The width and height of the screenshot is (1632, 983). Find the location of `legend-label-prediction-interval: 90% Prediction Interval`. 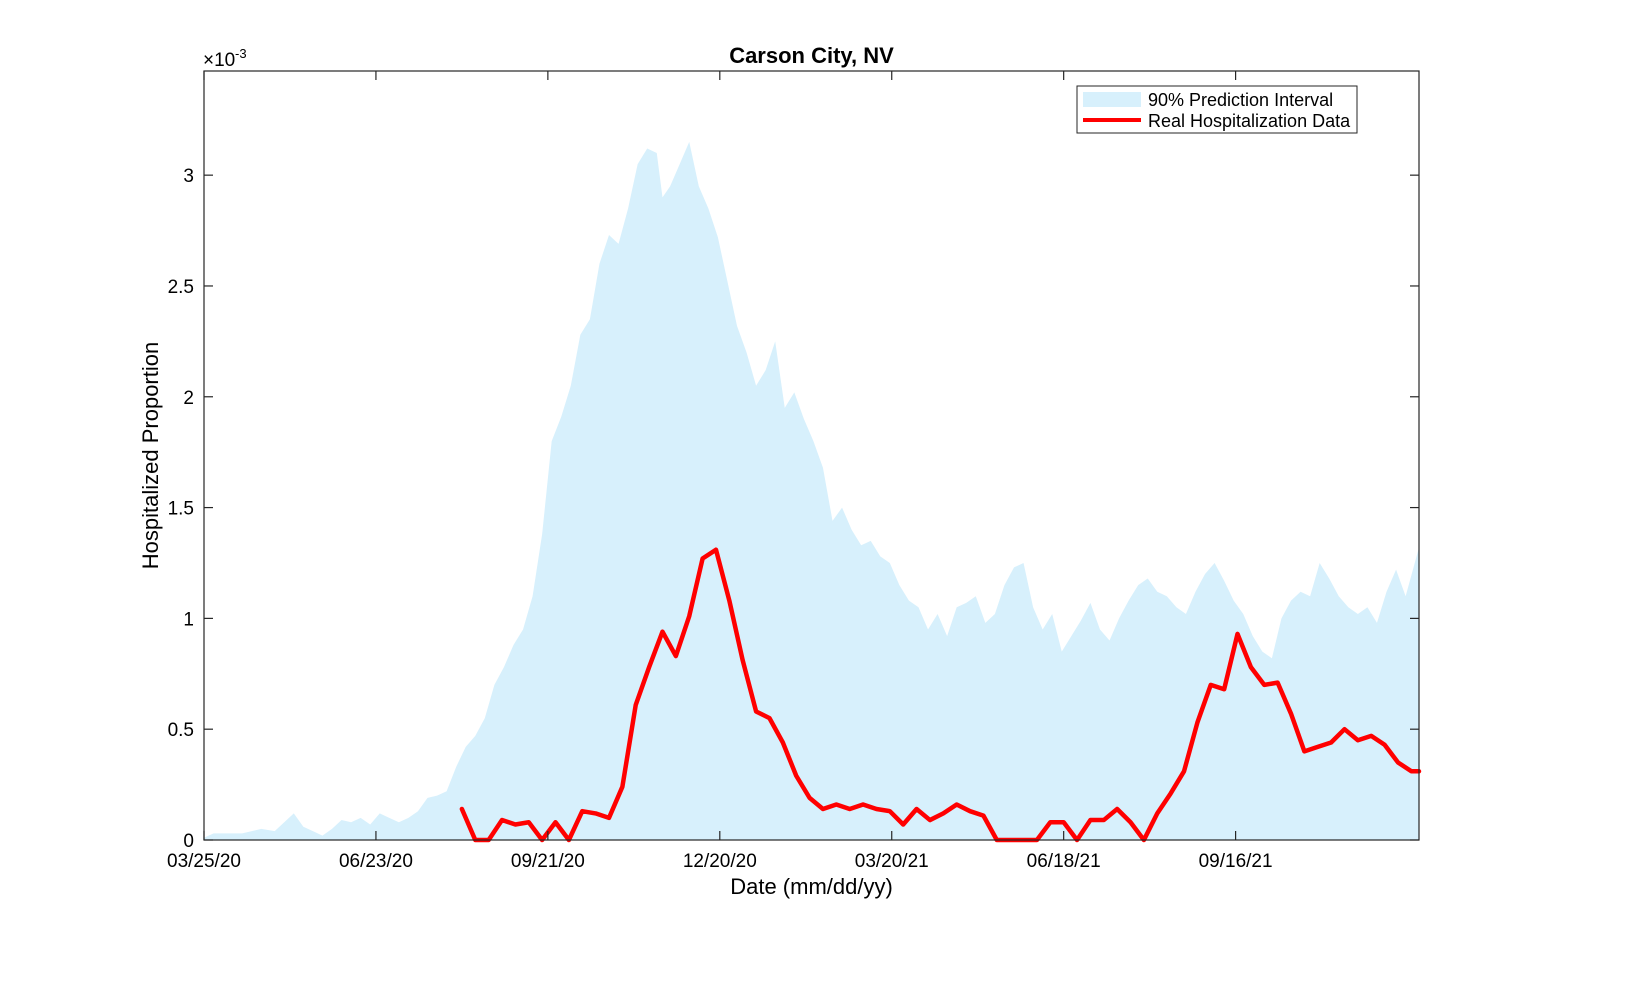

legend-label-prediction-interval: 90% Prediction Interval is located at coordinates (1240, 100).